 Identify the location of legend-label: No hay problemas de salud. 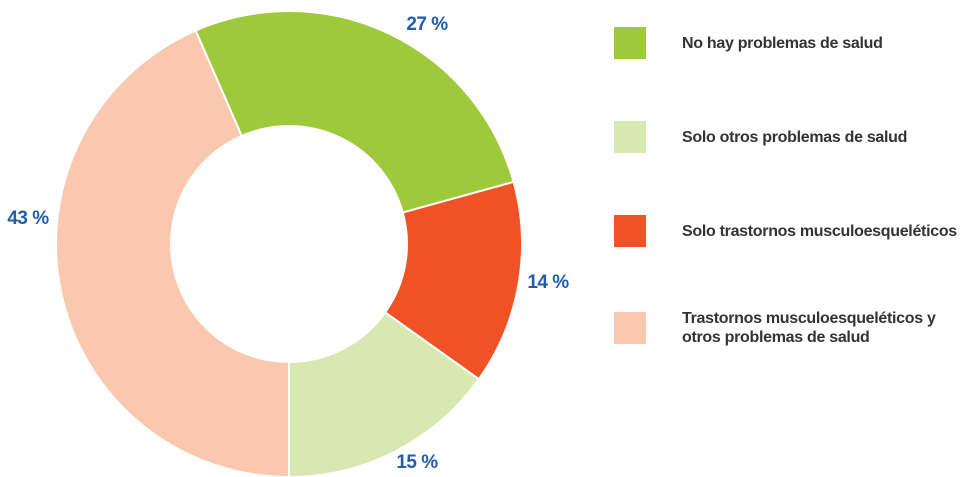
(782, 43).